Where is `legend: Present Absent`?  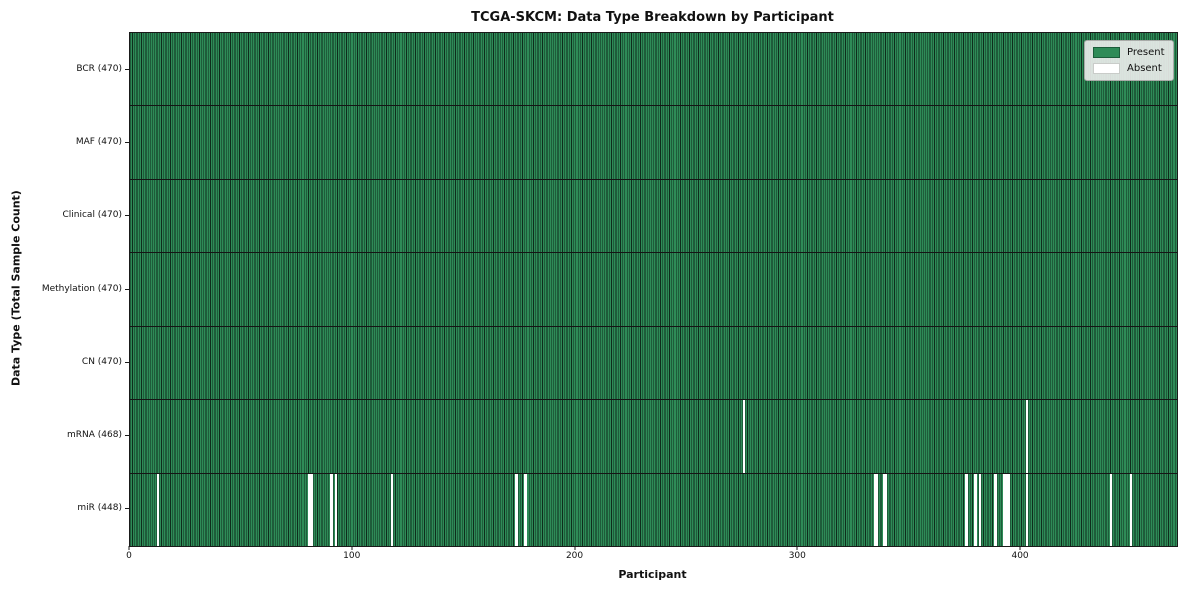 legend: Present Absent is located at coordinates (1129, 60).